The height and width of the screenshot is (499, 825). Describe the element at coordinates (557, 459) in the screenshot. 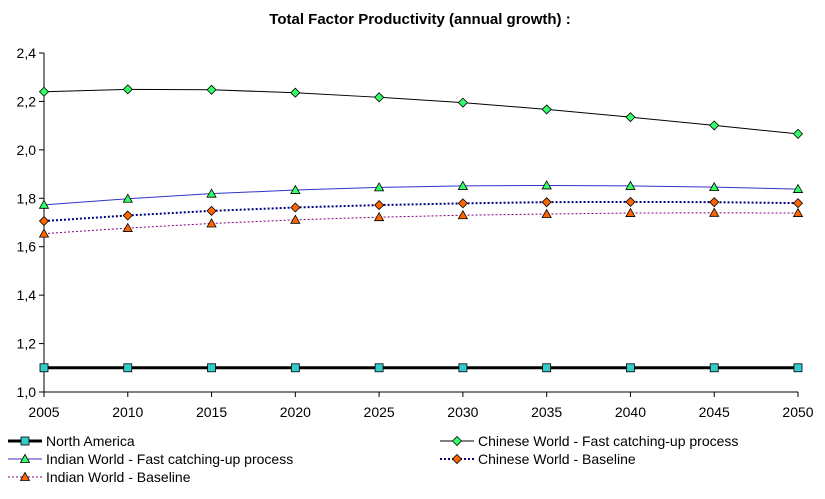

I see `legend-label: Chinese World - Baseline` at that location.